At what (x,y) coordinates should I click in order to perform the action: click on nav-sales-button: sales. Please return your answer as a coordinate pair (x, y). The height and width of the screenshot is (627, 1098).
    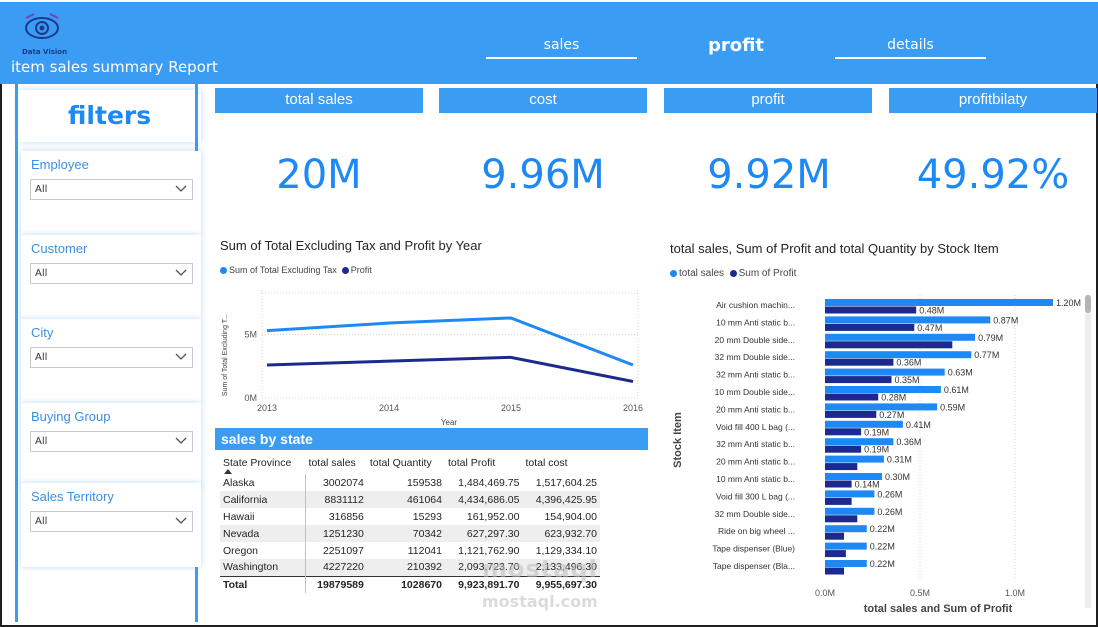
    Looking at the image, I should click on (561, 48).